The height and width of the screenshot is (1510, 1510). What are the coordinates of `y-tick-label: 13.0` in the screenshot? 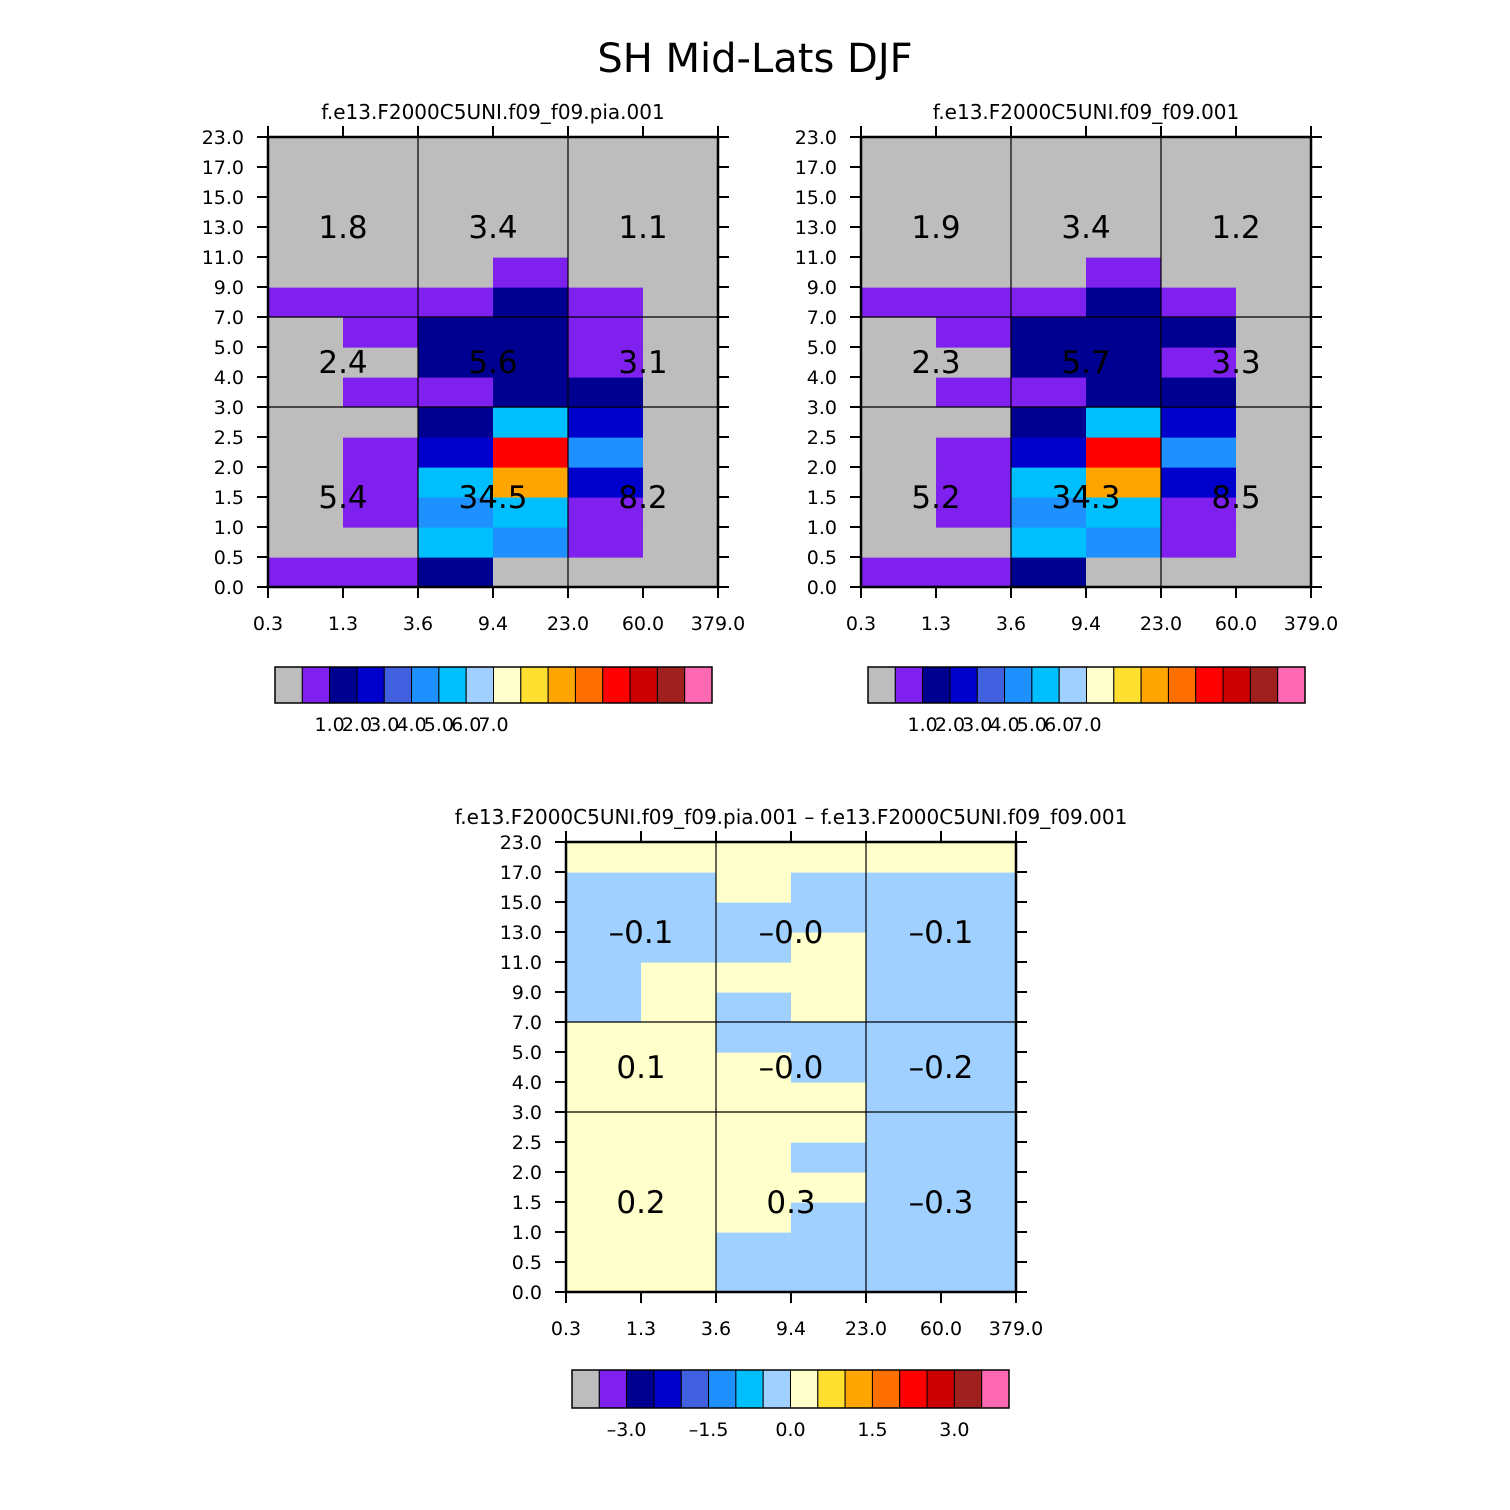 It's located at (816, 228).